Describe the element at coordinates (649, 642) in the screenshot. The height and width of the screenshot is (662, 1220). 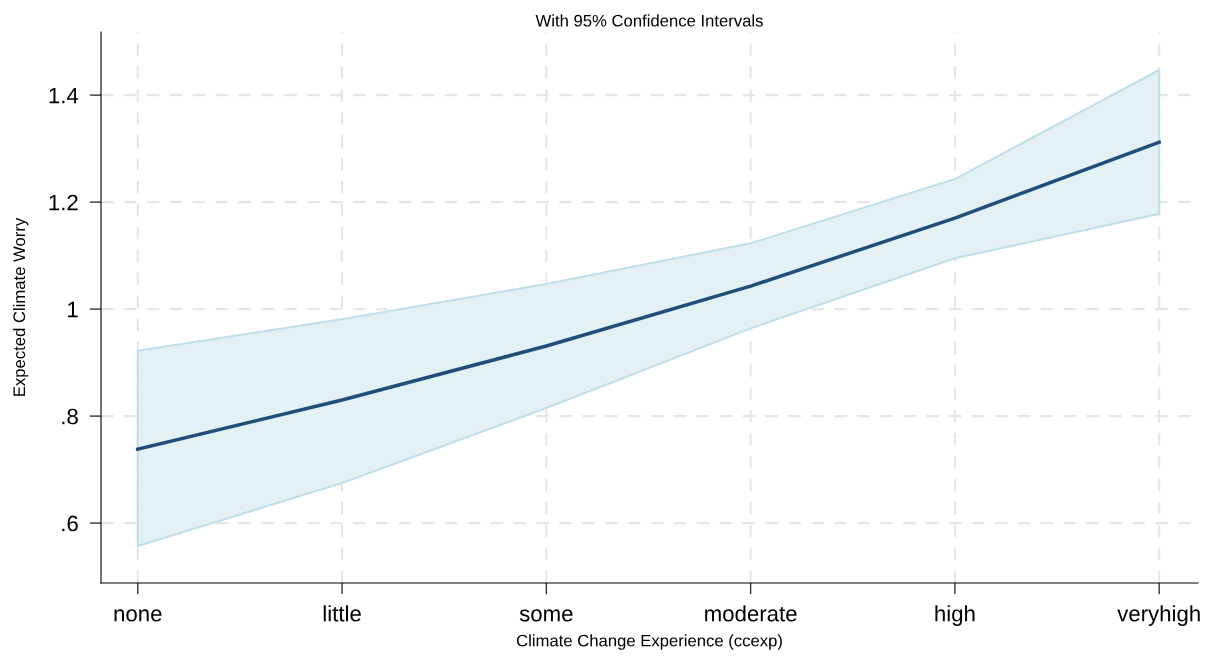
I see `x-axis-title: Climate Change Experience (ccexp)` at that location.